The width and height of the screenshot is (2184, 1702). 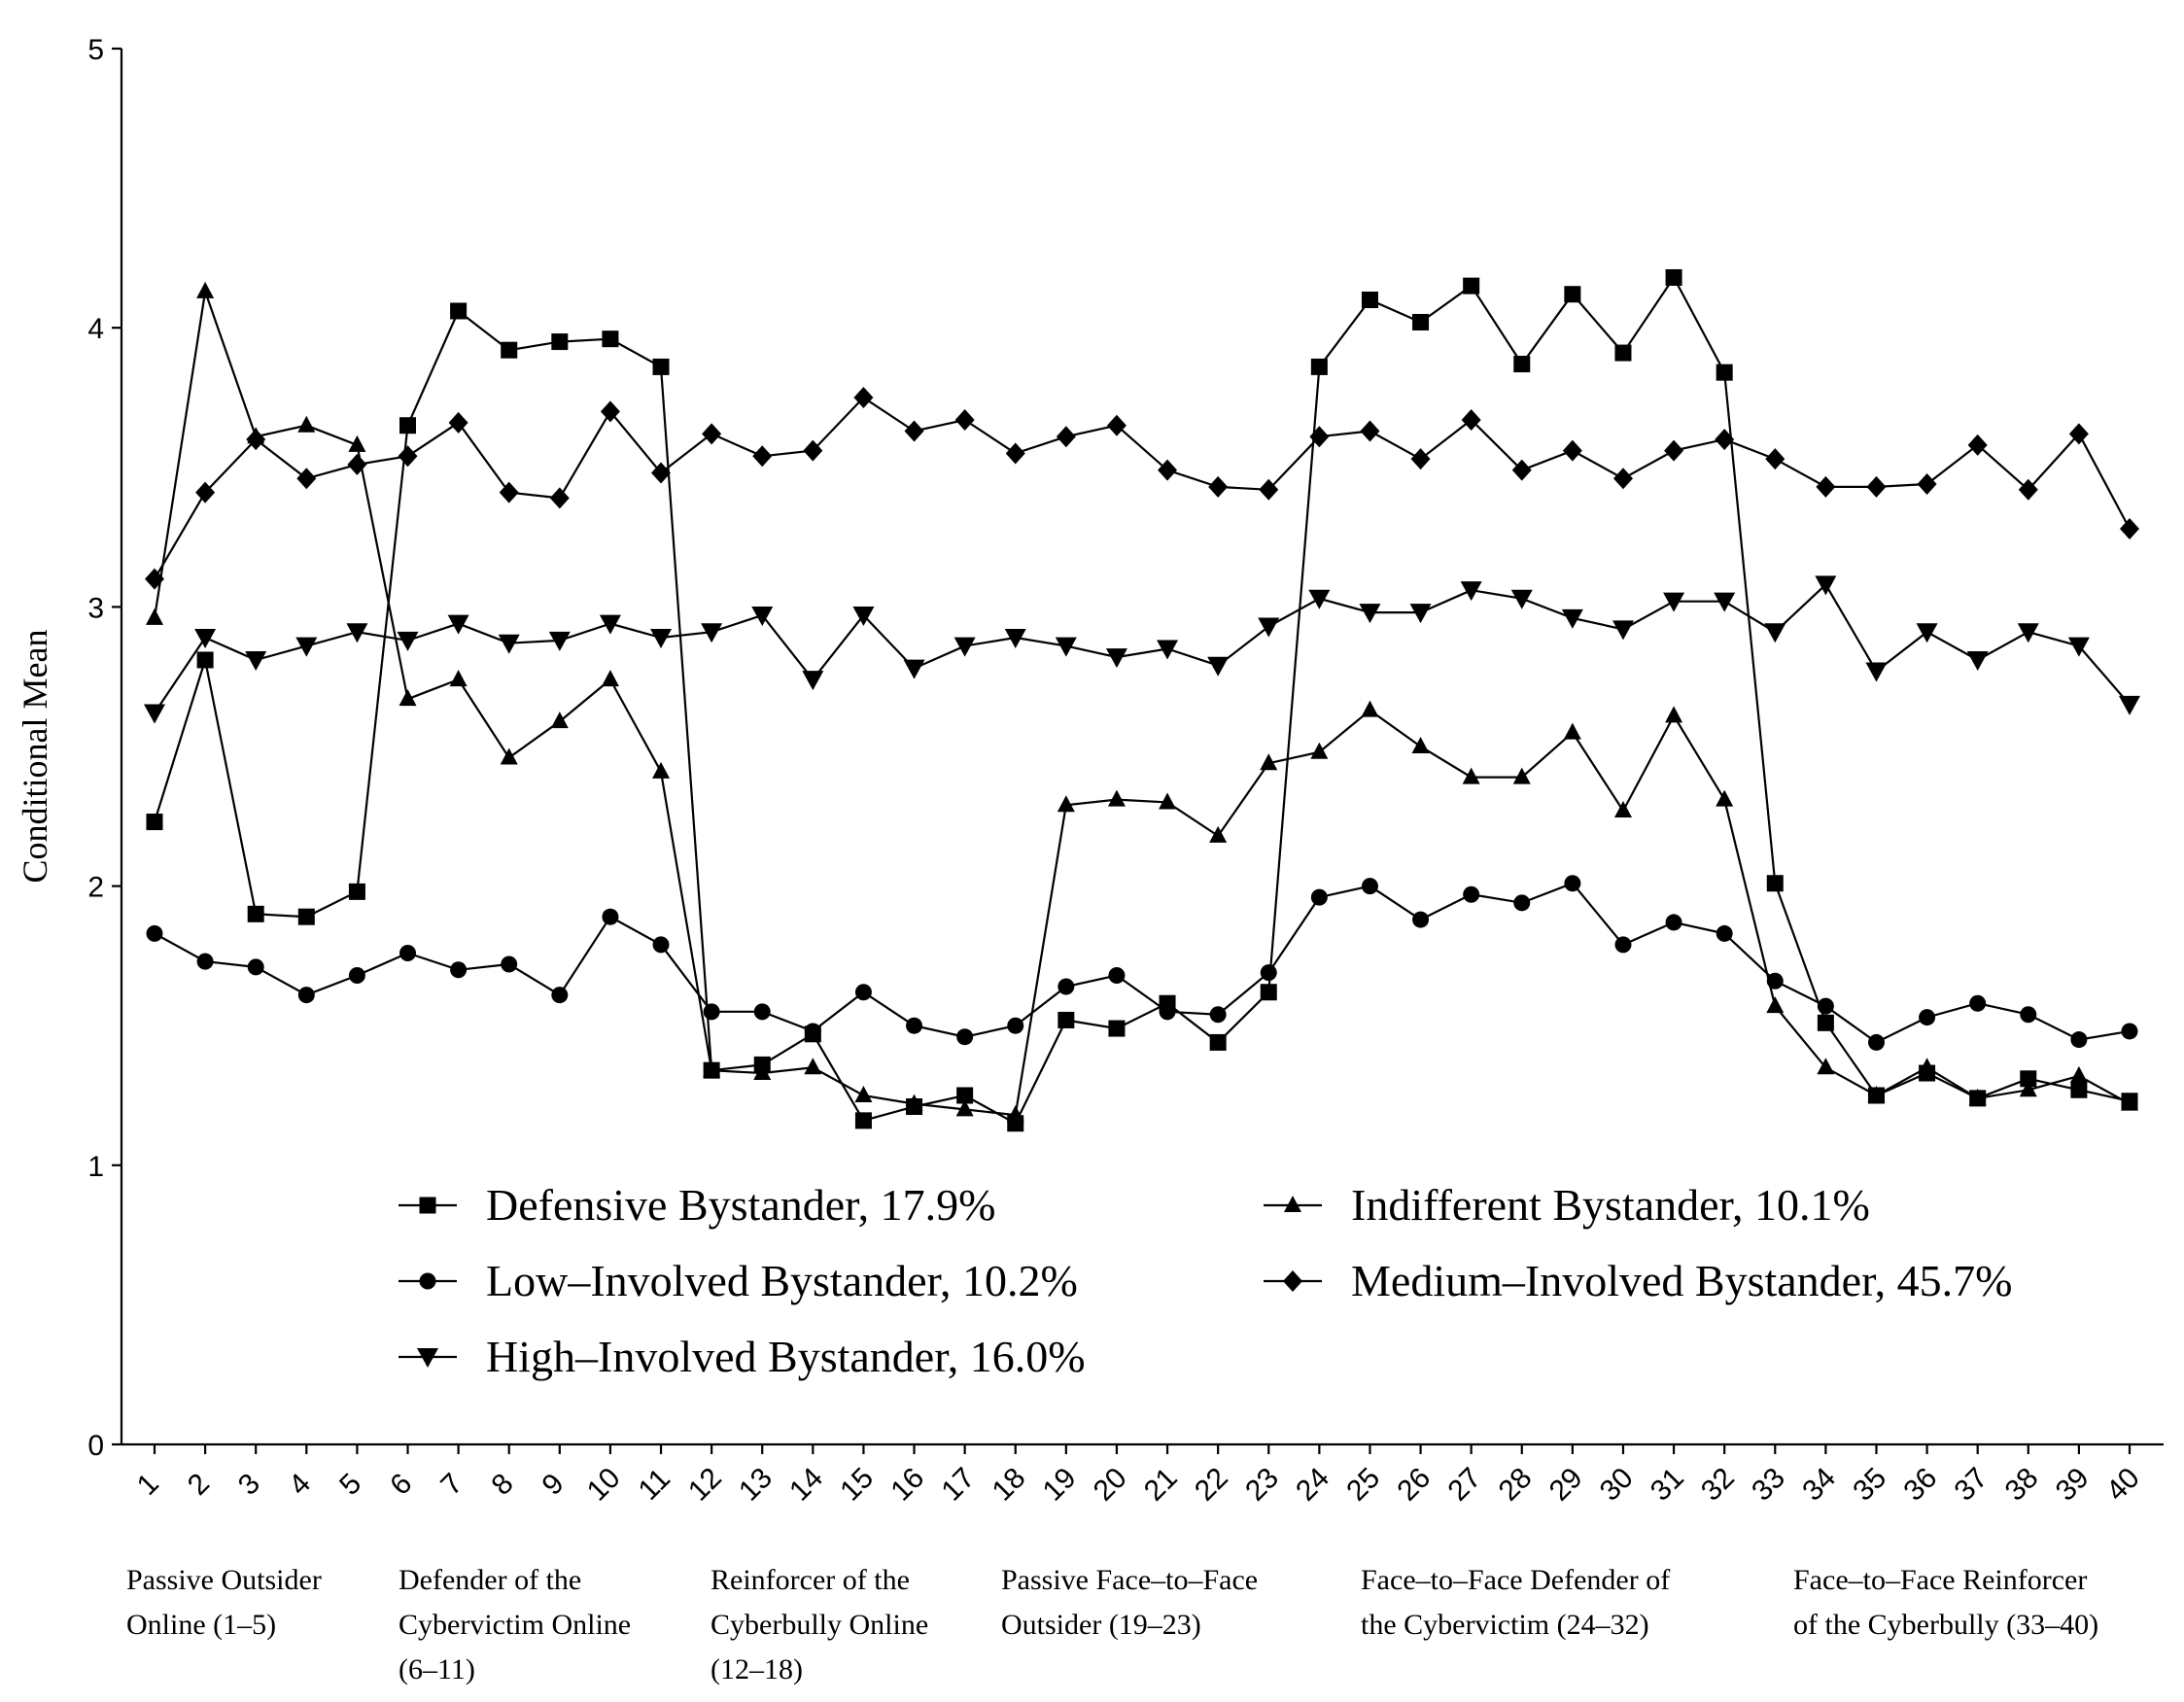 I want to click on x-tick-label: 25, so click(x=1363, y=1485).